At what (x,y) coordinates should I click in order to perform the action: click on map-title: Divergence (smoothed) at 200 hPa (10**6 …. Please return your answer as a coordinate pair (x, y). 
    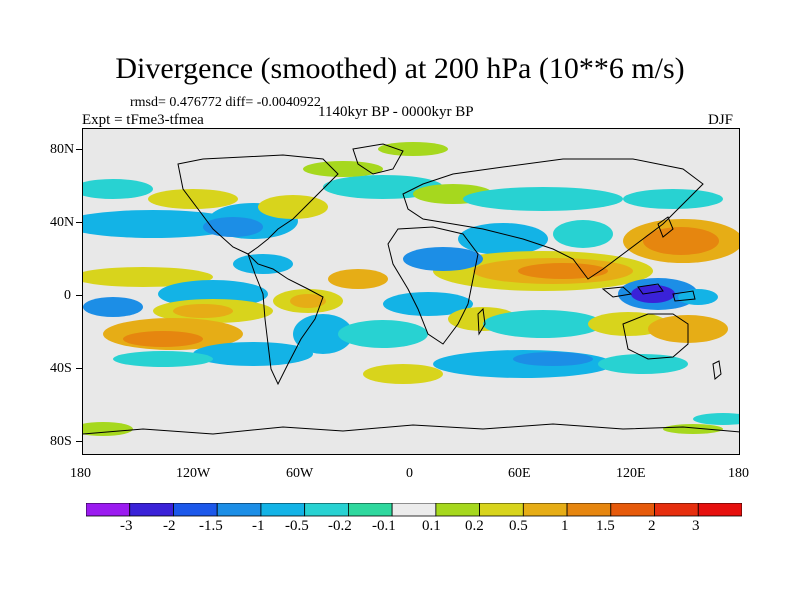
    Looking at the image, I should click on (400, 68).